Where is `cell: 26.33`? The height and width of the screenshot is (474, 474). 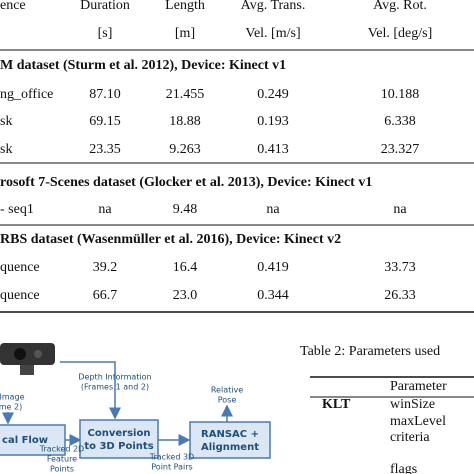 cell: 26.33 is located at coordinates (400, 295).